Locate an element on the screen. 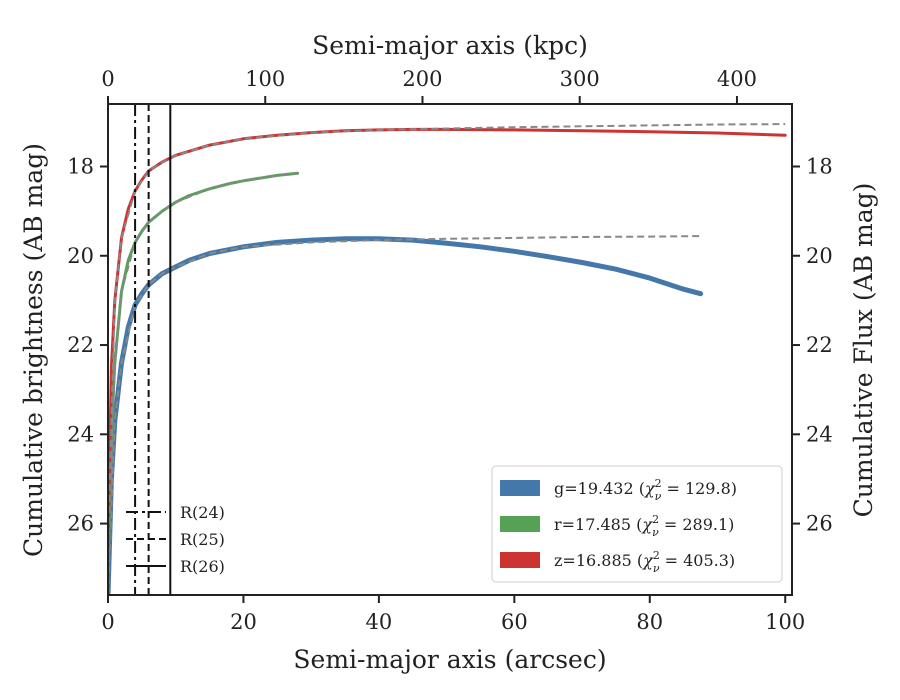 The width and height of the screenshot is (900, 700). y-right-tick-label: 24 is located at coordinates (819, 434).